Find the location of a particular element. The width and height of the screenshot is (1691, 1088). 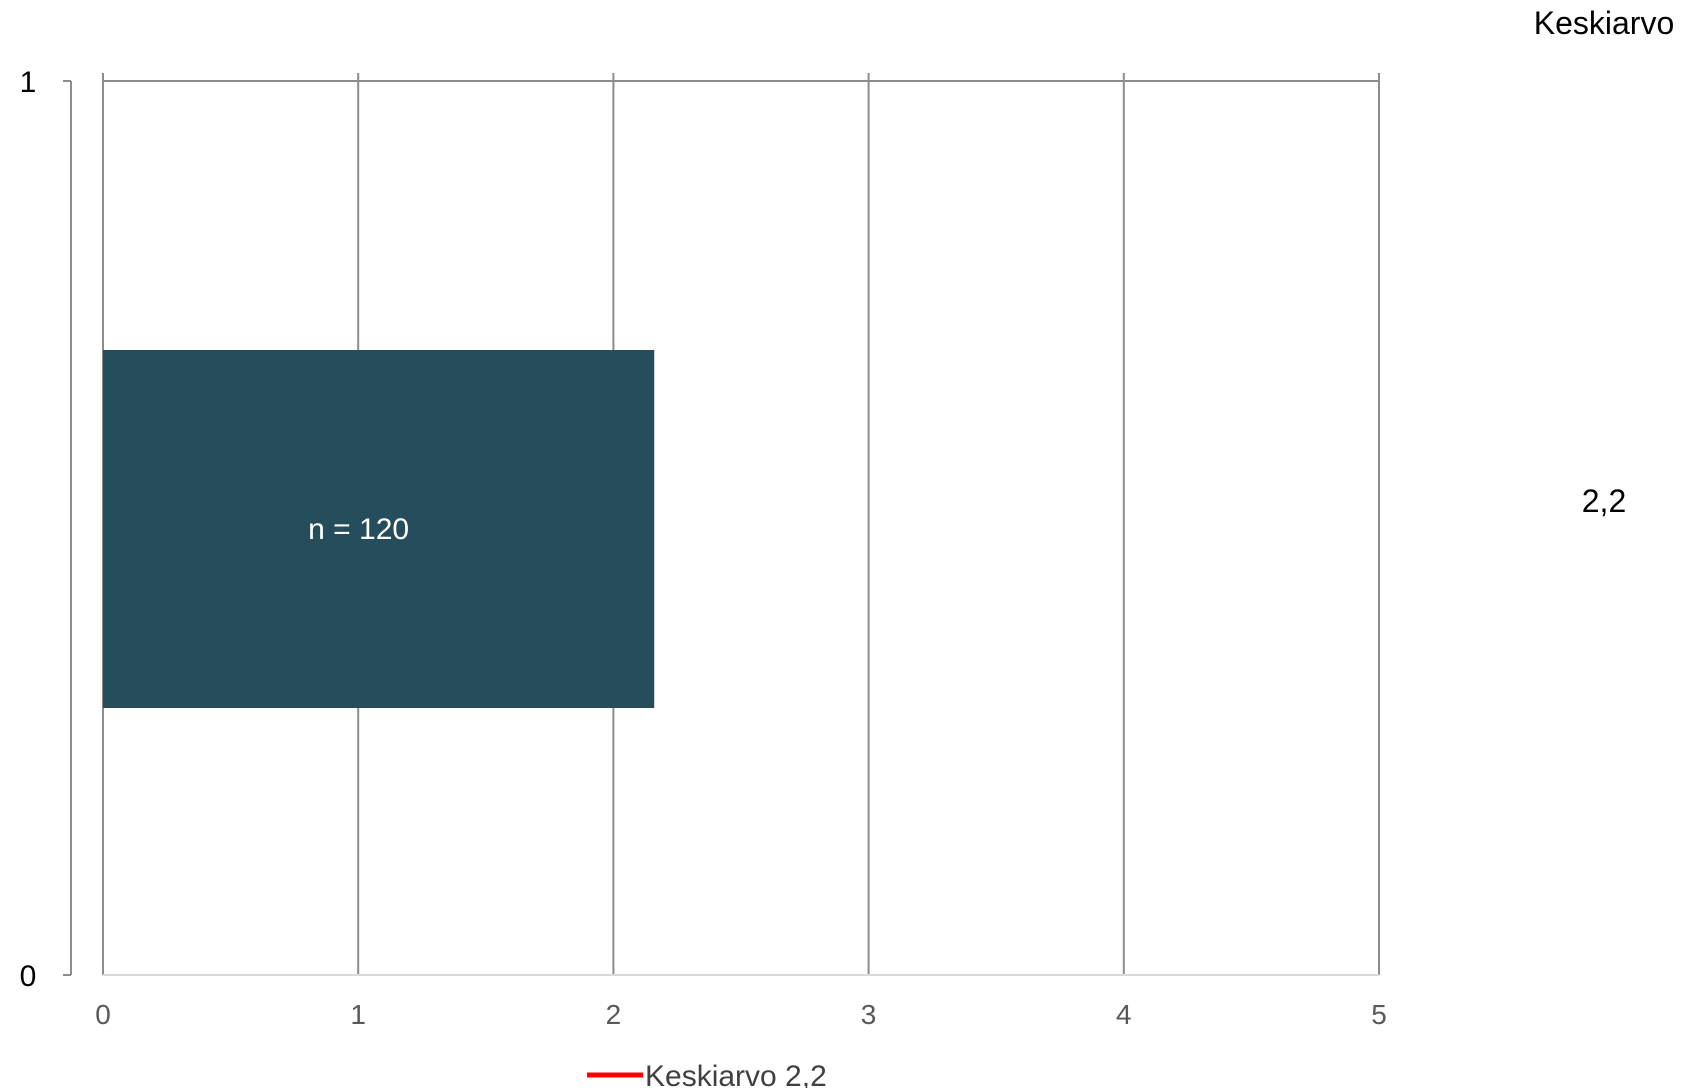

bar is located at coordinates (379, 529).